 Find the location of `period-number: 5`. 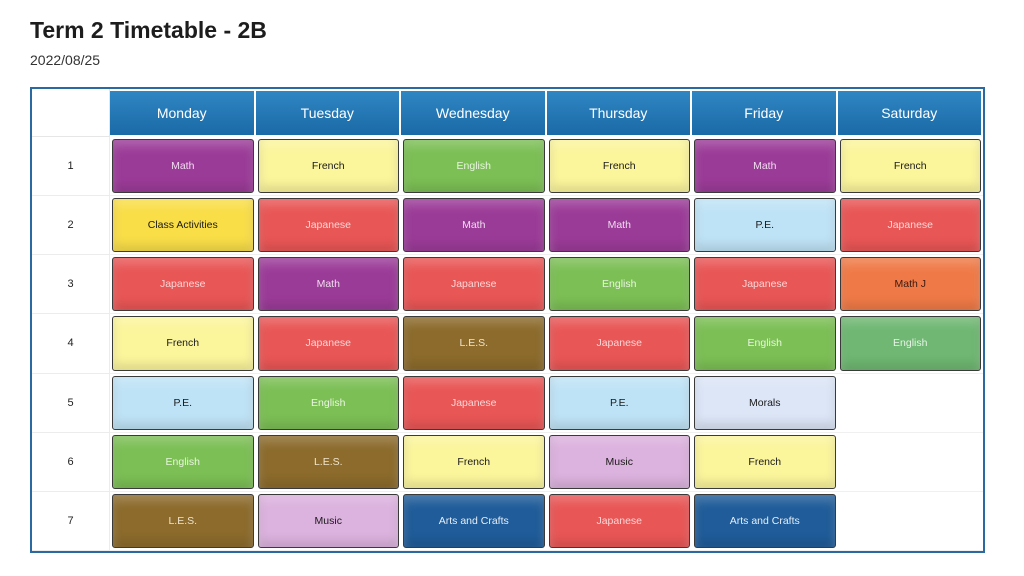

period-number: 5 is located at coordinates (71, 403).